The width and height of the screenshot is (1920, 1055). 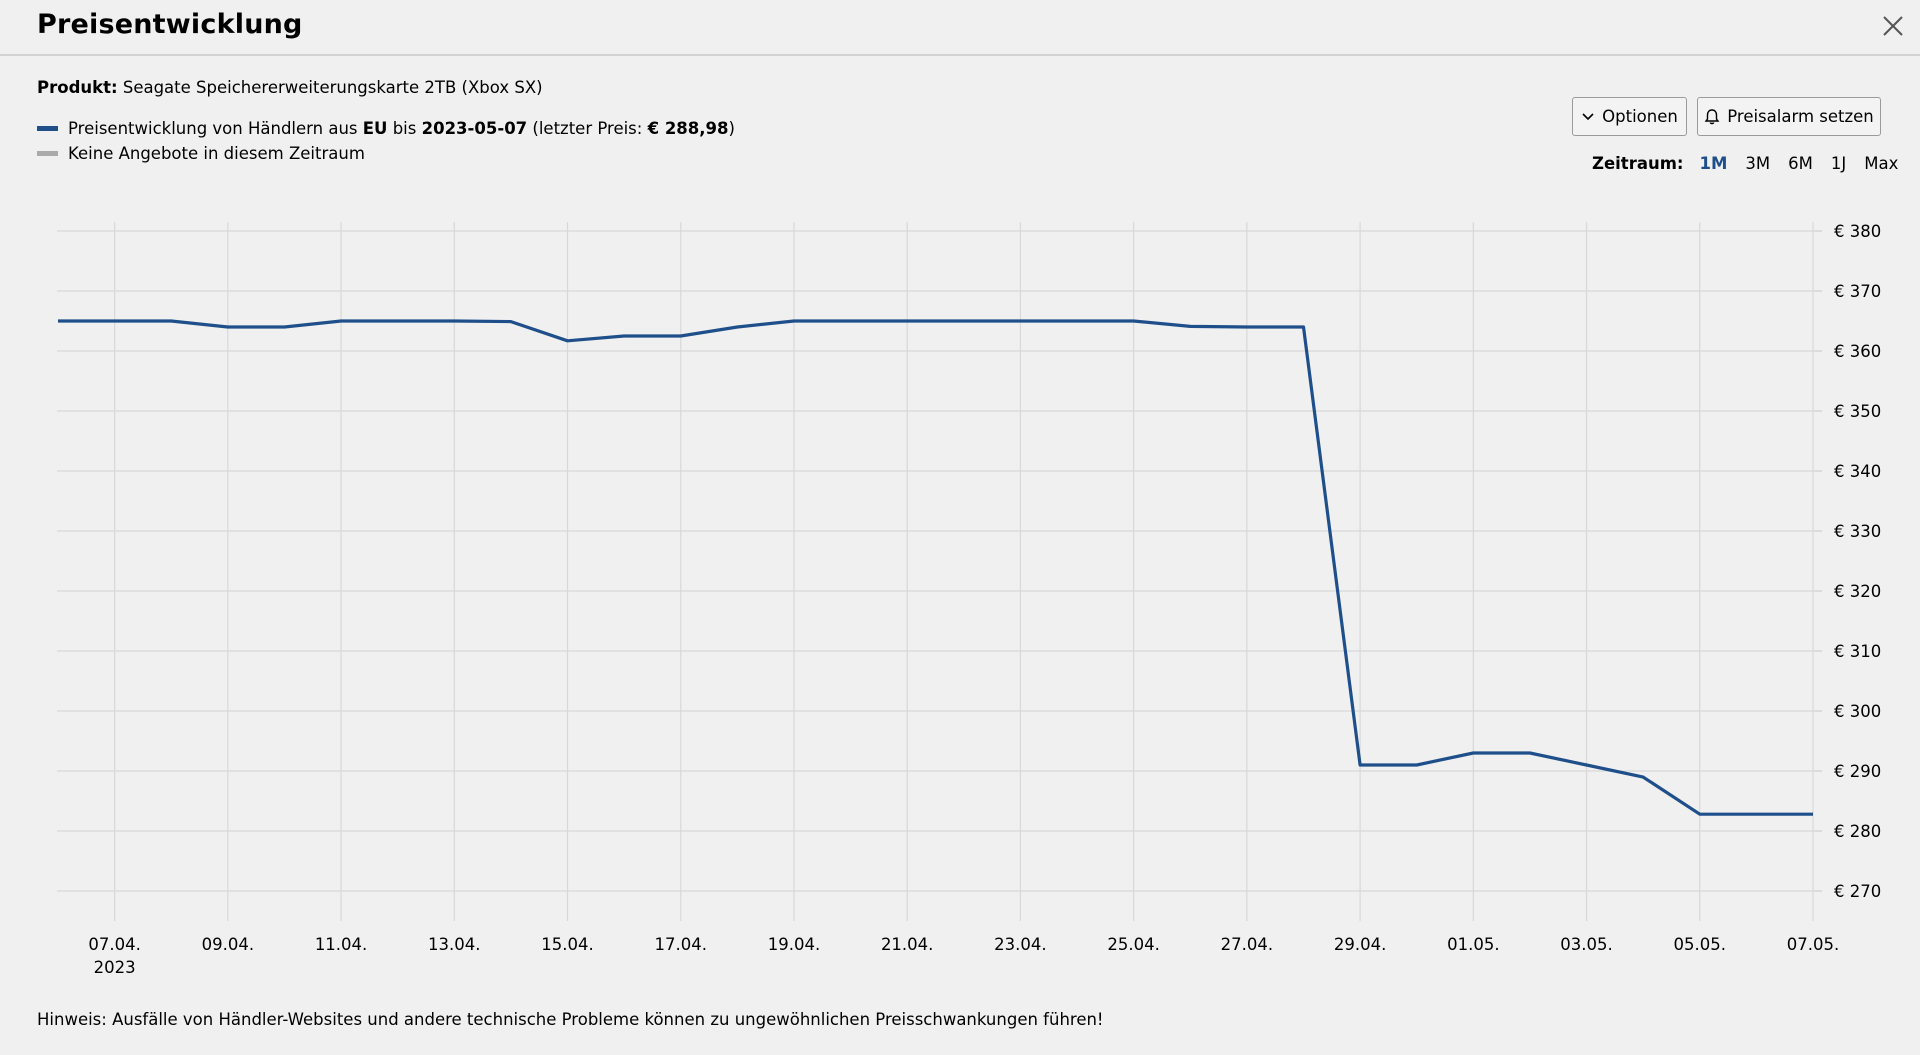 What do you see at coordinates (77, 87) in the screenshot?
I see `product-label: Produkt:` at bounding box center [77, 87].